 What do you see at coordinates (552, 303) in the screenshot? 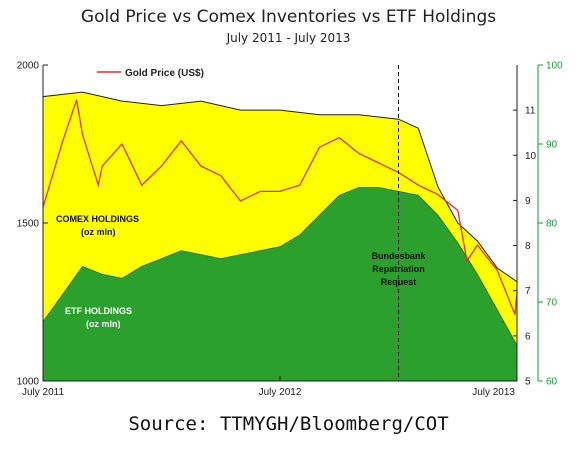
I see `etf-tick-label: 70` at bounding box center [552, 303].